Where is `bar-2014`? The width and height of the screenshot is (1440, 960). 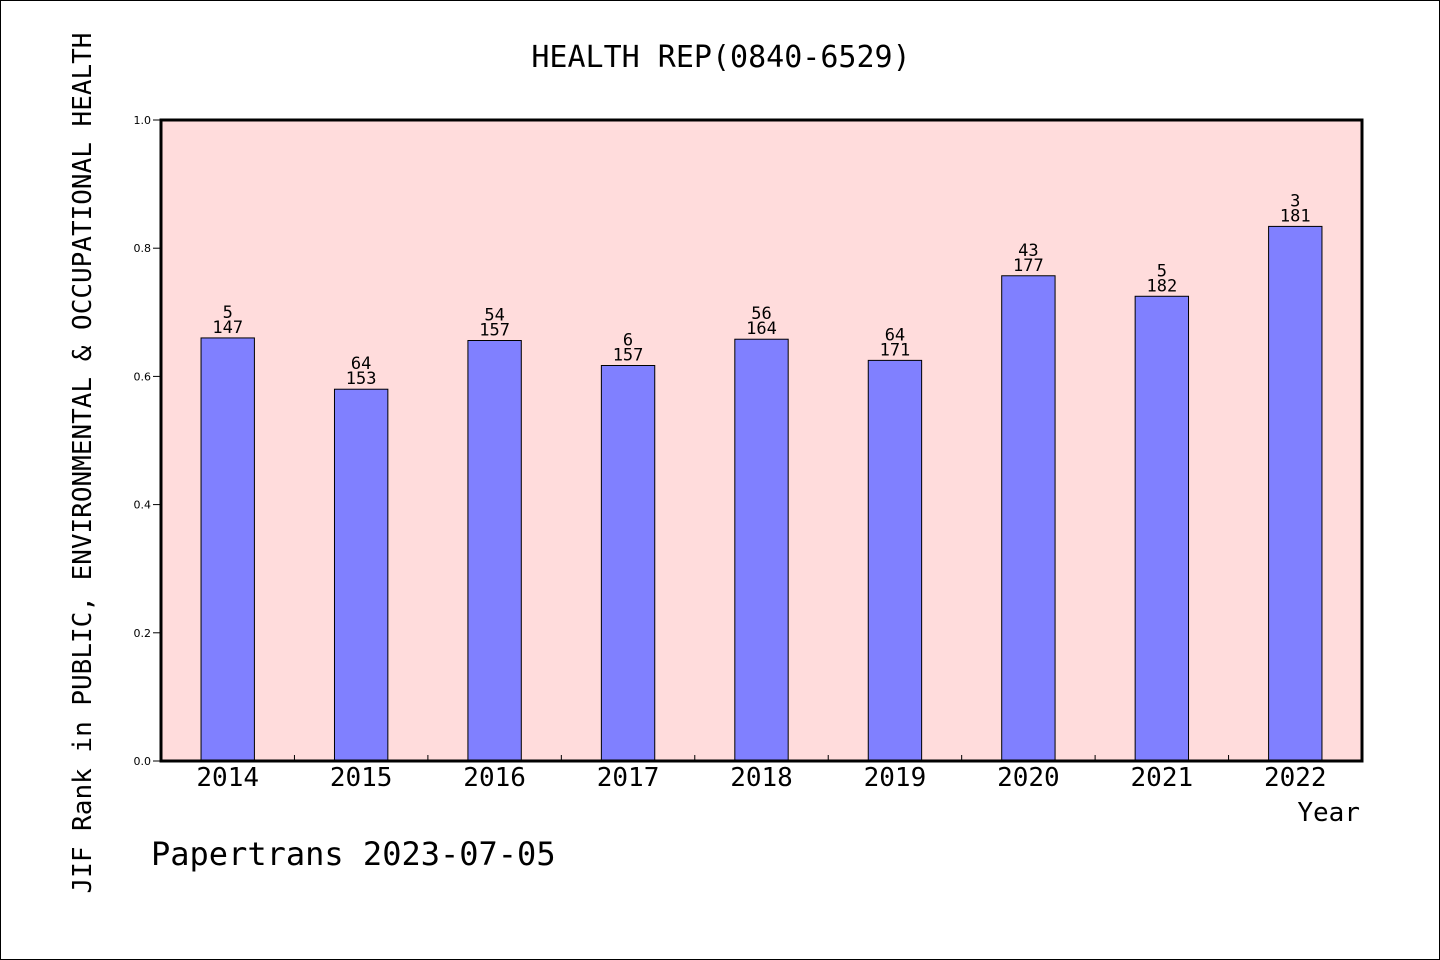
bar-2014 is located at coordinates (227, 549).